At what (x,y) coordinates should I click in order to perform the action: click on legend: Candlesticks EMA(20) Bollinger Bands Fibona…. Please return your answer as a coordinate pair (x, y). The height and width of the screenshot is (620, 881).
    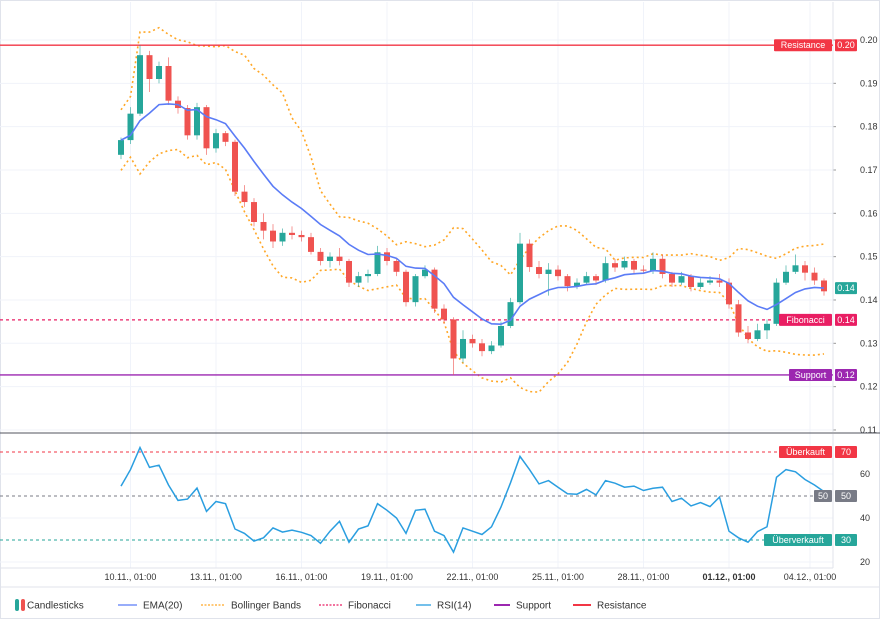
    Looking at the image, I should click on (331, 605).